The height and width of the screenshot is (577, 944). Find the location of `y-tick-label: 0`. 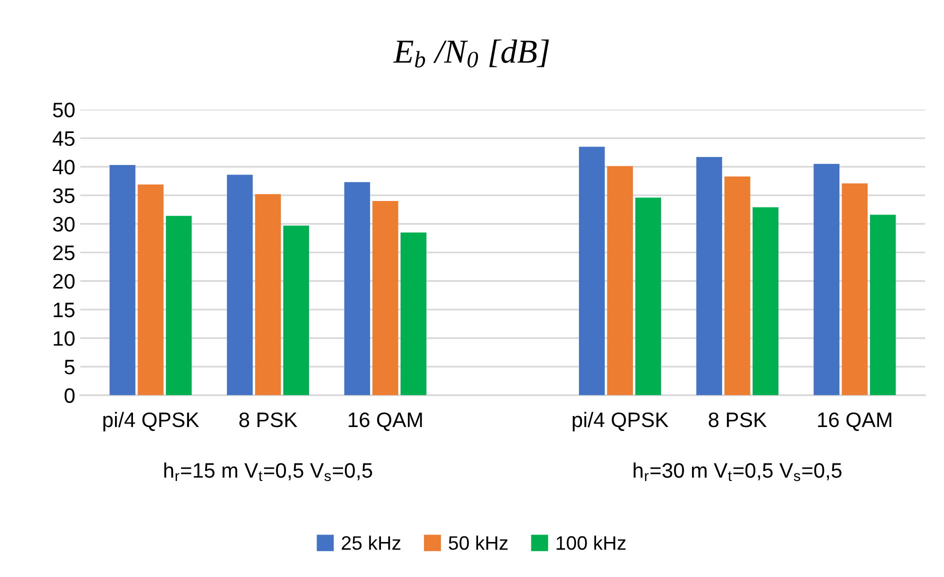

y-tick-label: 0 is located at coordinates (69, 395).